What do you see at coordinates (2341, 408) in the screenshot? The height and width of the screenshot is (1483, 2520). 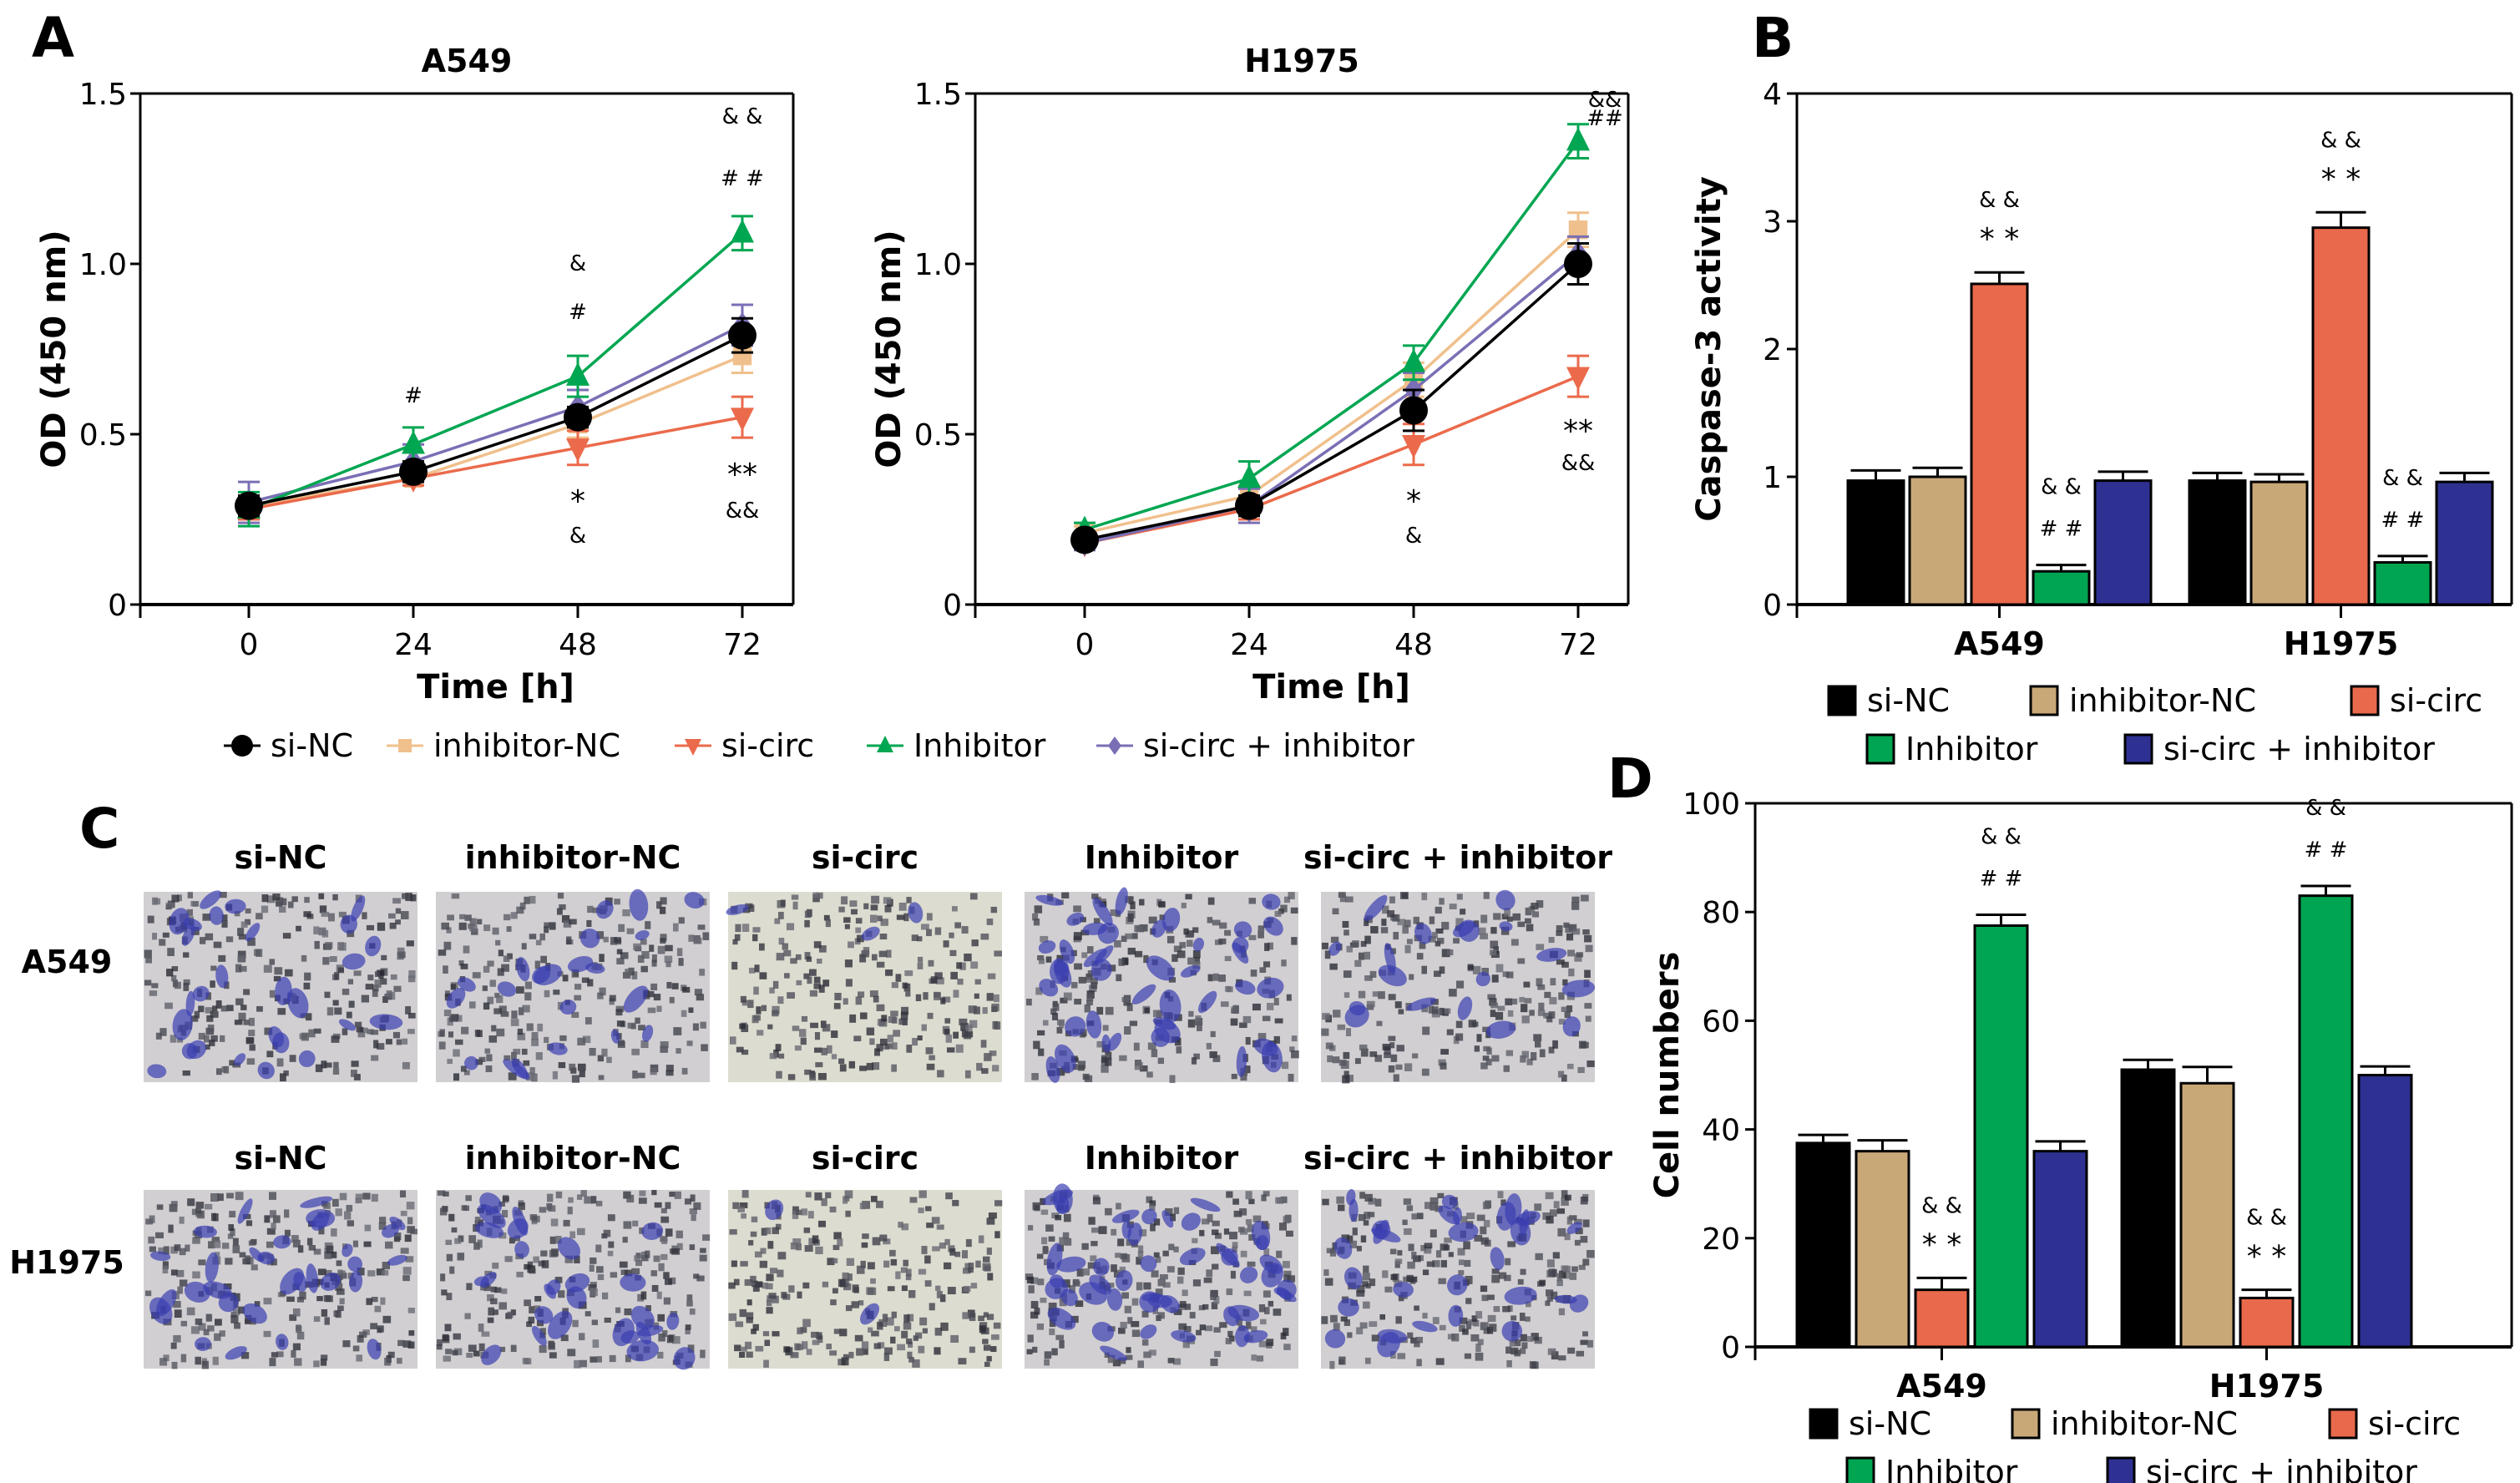 I see `bar-group-h1975` at bounding box center [2341, 408].